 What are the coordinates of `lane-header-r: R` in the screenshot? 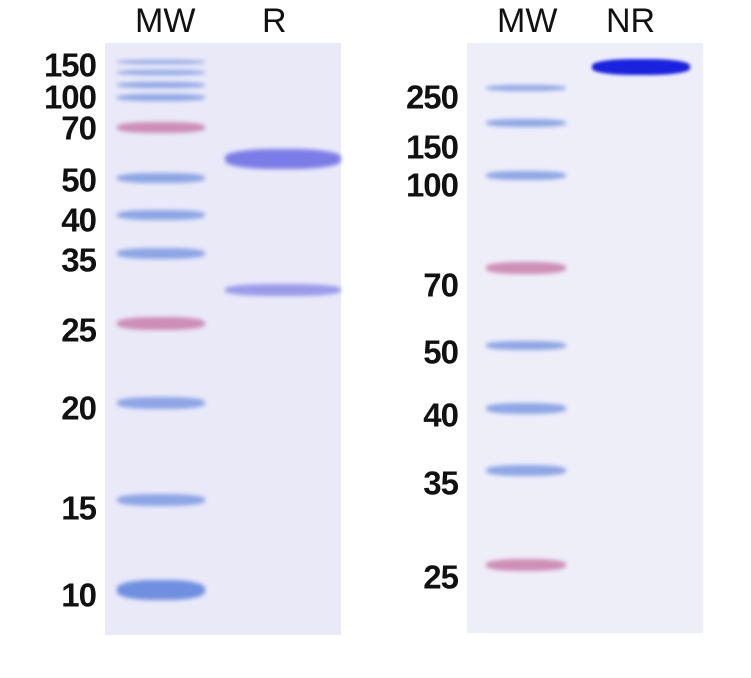 It's located at (274, 21).